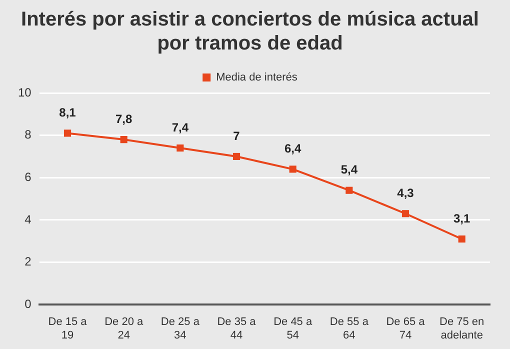  Describe the element at coordinates (180, 127) in the screenshot. I see `data-label: 7,4` at that location.